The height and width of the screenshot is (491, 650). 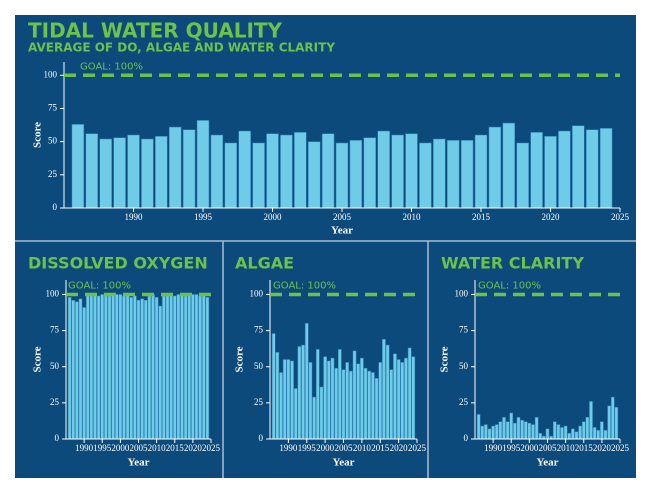 What do you see at coordinates (155, 31) in the screenshot?
I see `chart-title: TIDAL WATER QUALITY` at bounding box center [155, 31].